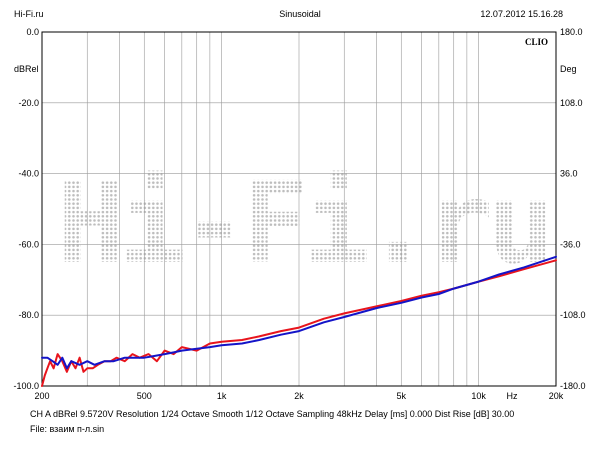 This screenshot has width=600, height=450. Describe the element at coordinates (569, 174) in the screenshot. I see `y2-tick-label: 36.0` at that location.